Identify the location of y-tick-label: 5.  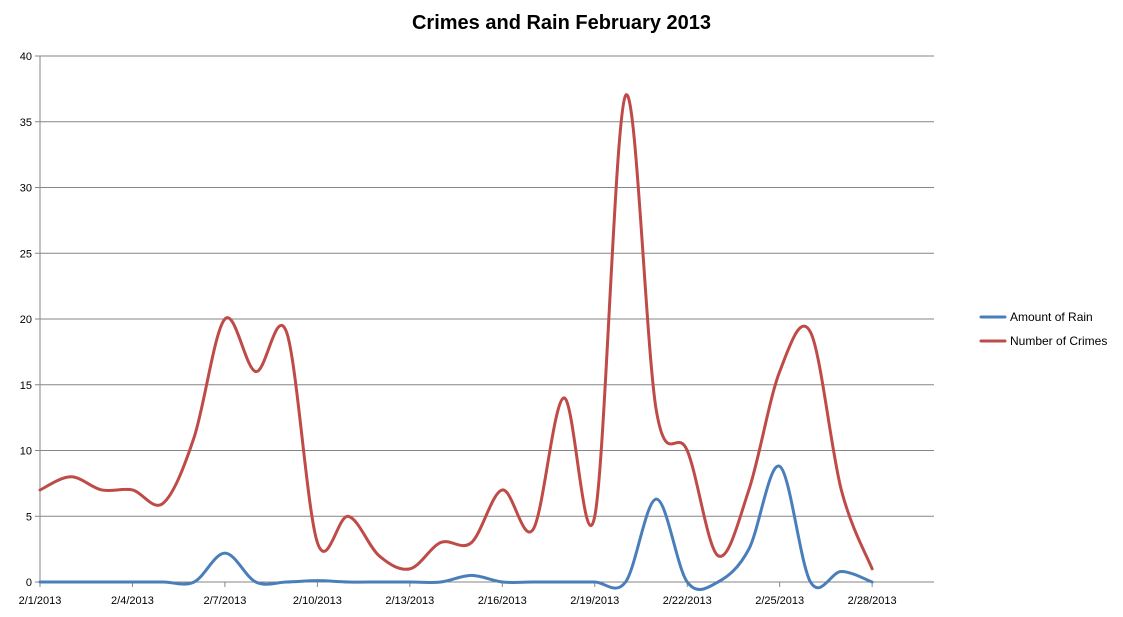
(29, 517).